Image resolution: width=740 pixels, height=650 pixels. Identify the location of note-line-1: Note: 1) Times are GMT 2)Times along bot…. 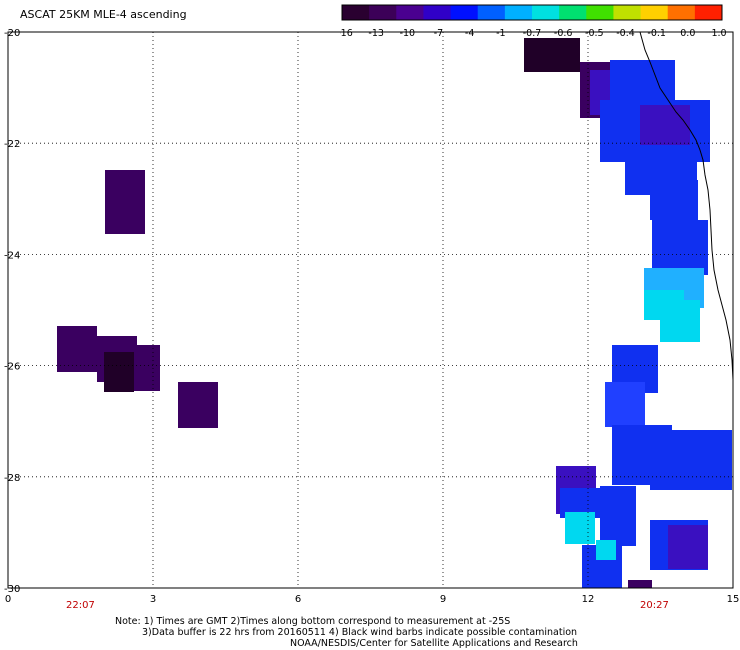
(313, 621).